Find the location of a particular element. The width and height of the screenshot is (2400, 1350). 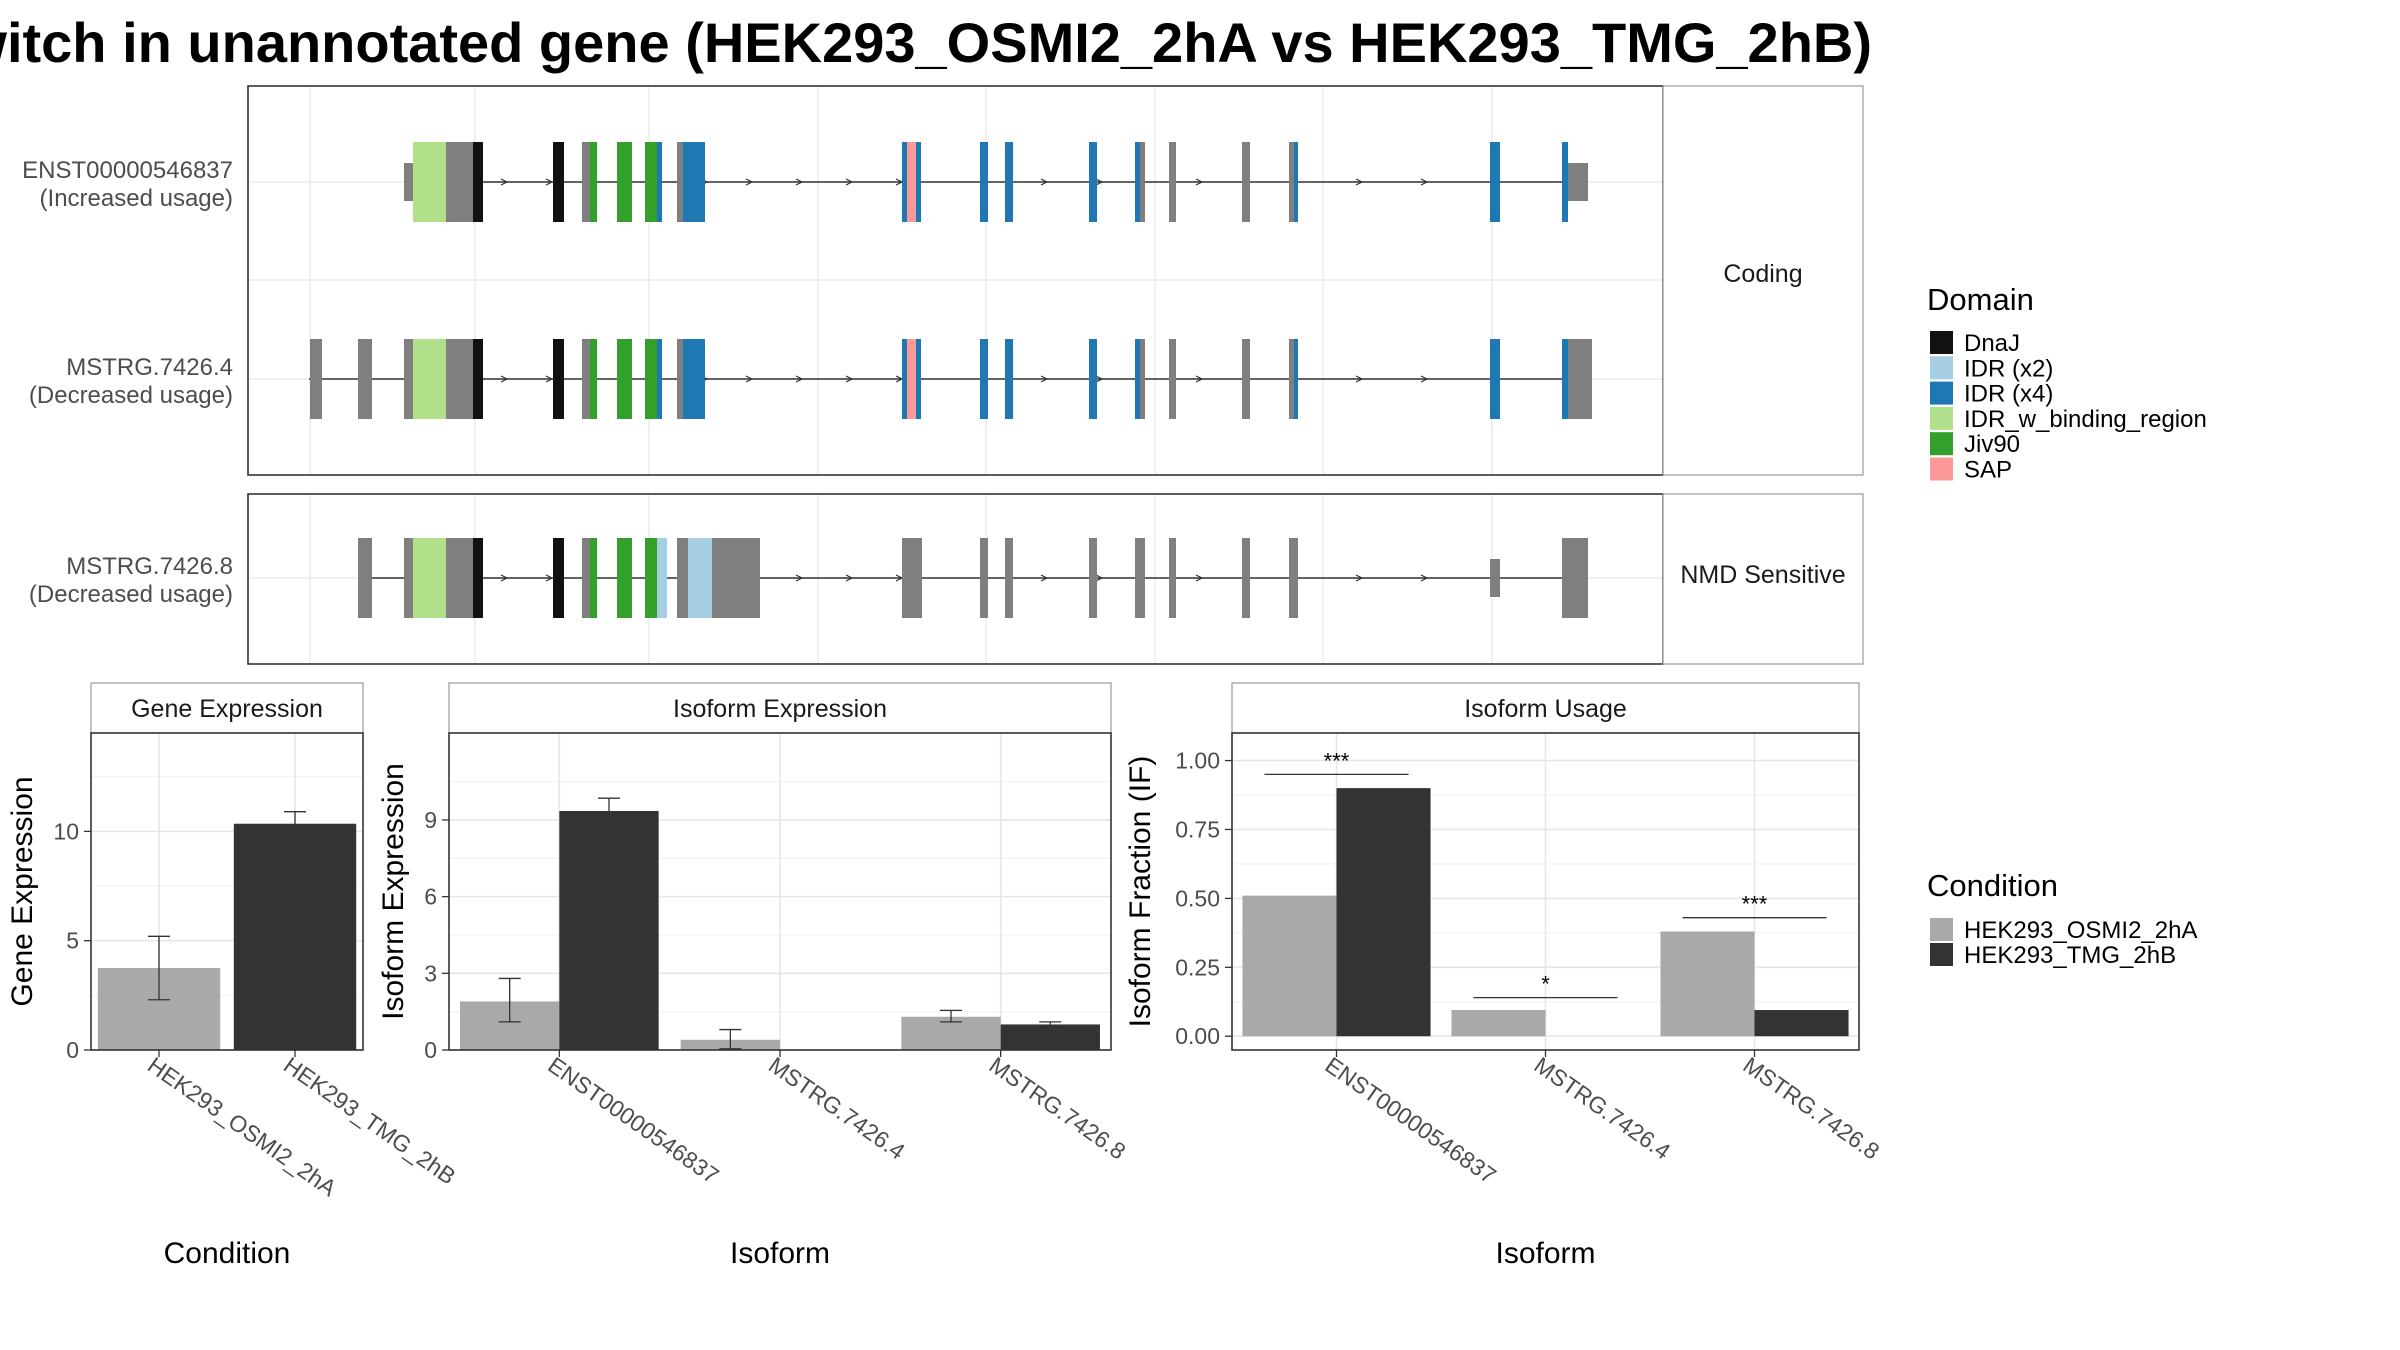

isoform-expression-strip is located at coordinates (780, 708).